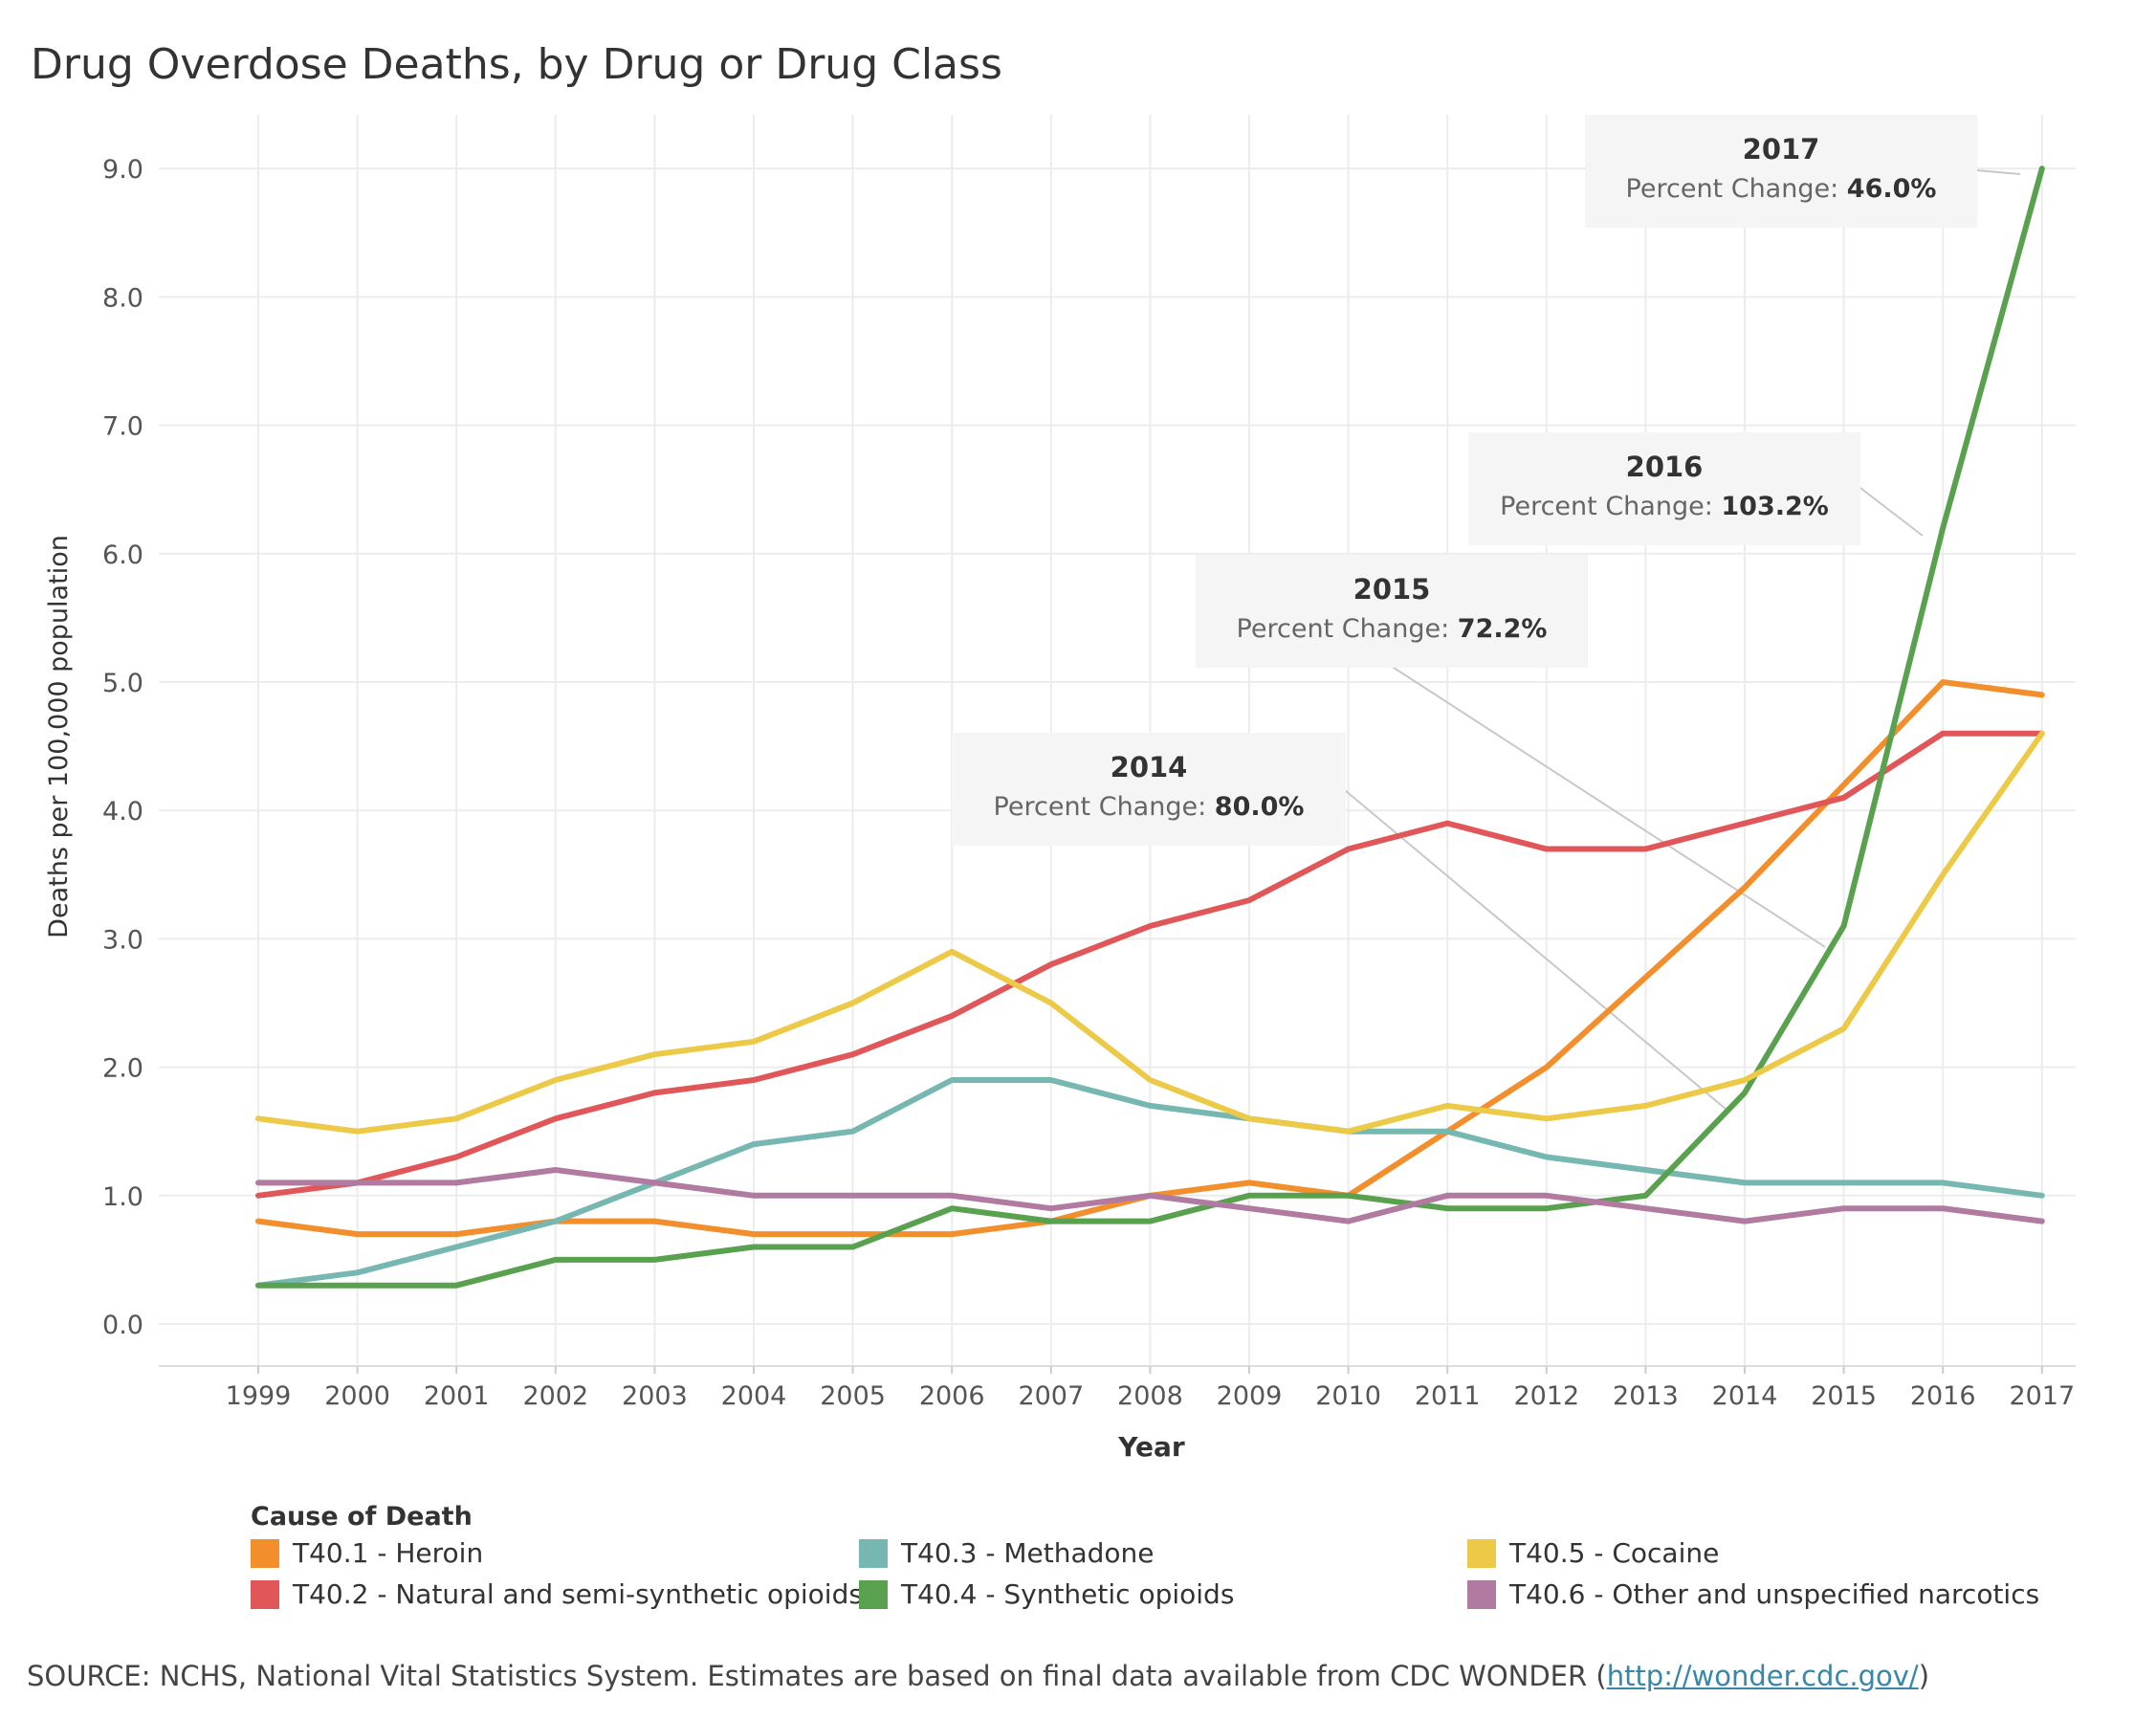 The image size is (2156, 1720). What do you see at coordinates (1664, 506) in the screenshot?
I see `annotation-text-2016: Percent Change: 103.2%` at bounding box center [1664, 506].